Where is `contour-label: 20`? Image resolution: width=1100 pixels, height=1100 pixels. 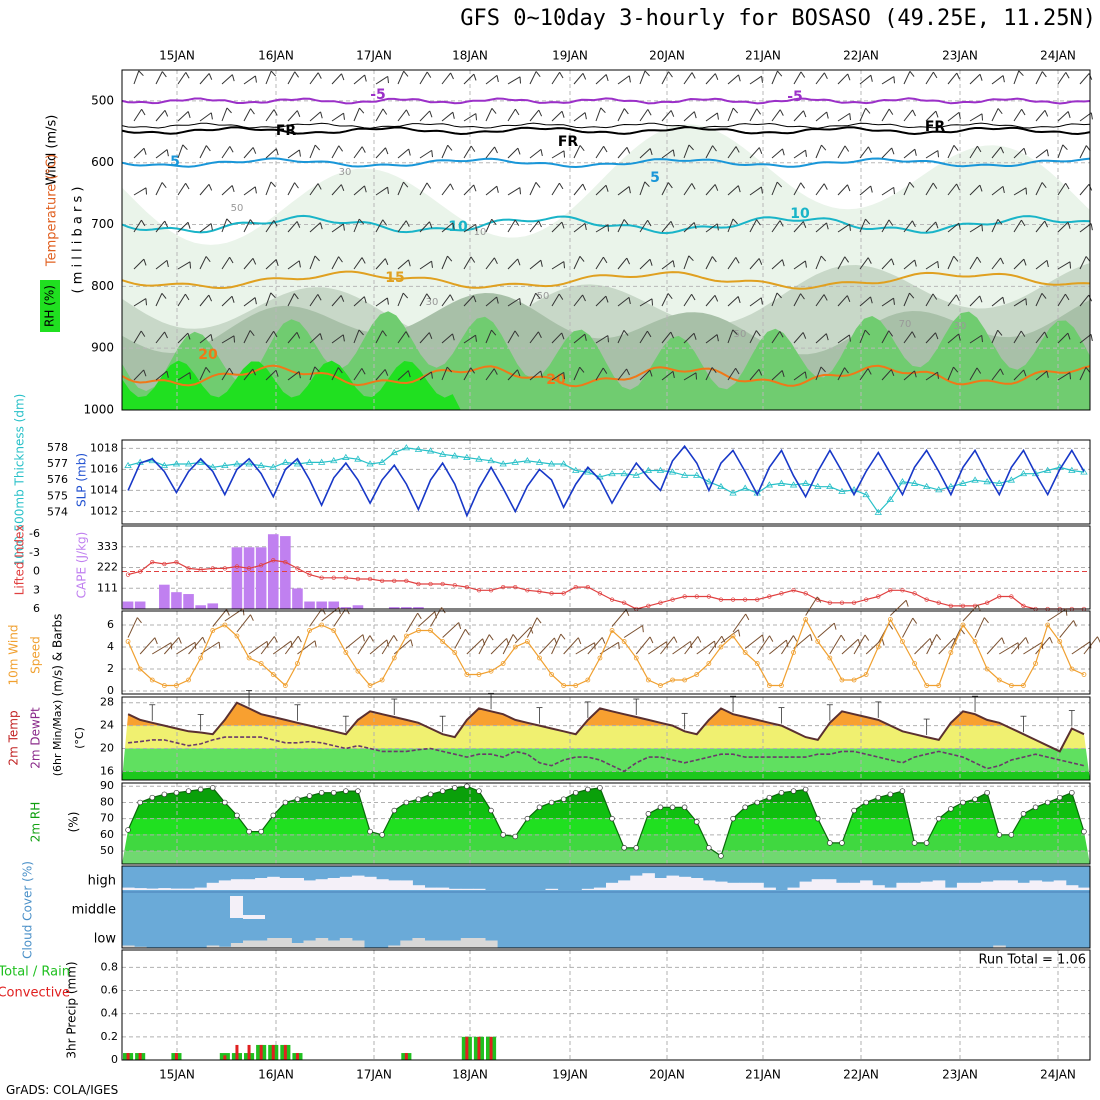 contour-label: 20 is located at coordinates (208, 355).